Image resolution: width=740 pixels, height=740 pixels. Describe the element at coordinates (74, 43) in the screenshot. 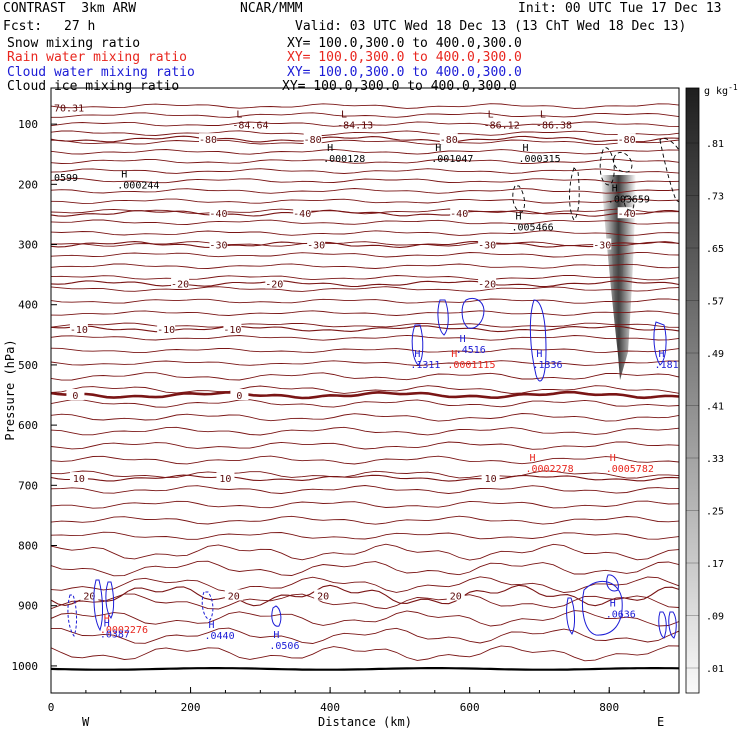

I see `field-name-snow: Snow mixing ratio` at that location.